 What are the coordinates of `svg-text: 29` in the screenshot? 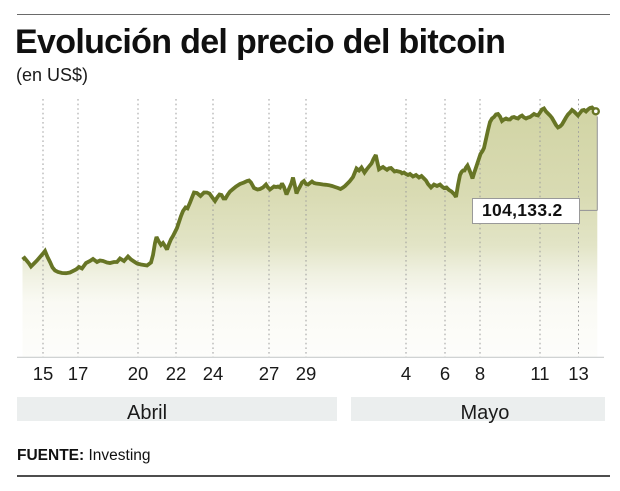 It's located at (306, 373).